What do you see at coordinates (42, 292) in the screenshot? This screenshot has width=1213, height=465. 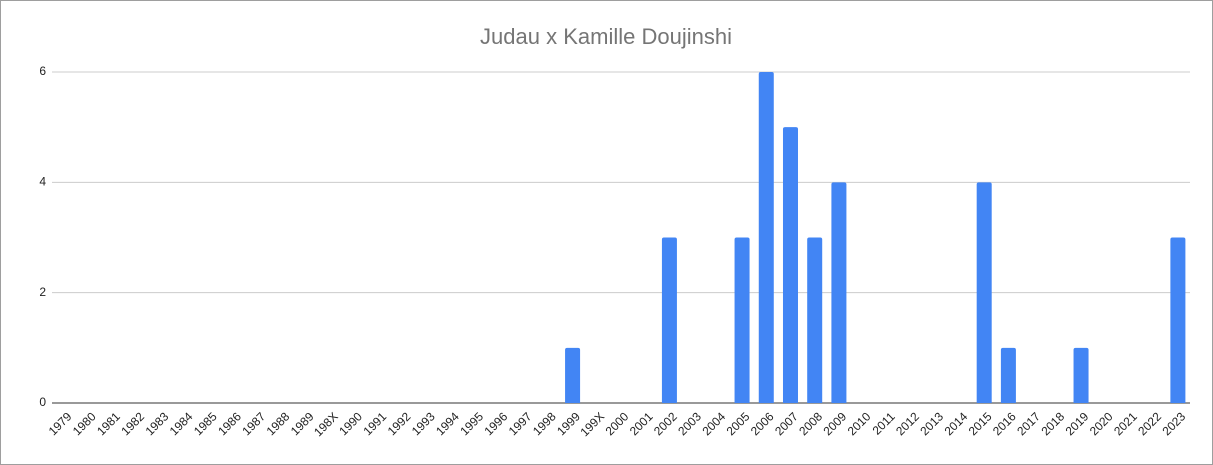 I see `y-tick-label: 2` at bounding box center [42, 292].